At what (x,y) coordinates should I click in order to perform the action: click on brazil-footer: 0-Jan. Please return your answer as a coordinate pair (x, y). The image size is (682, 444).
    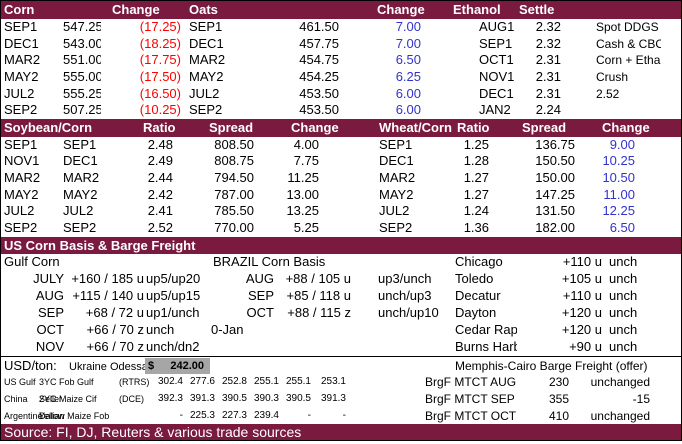
    Looking at the image, I should click on (227, 329).